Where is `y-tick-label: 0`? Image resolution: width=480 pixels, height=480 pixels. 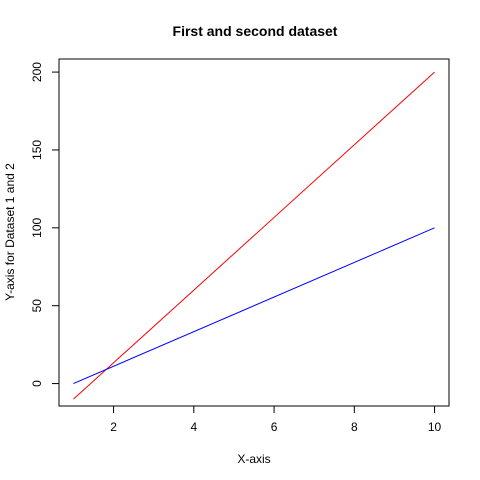 y-tick-label: 0 is located at coordinates (37, 383).